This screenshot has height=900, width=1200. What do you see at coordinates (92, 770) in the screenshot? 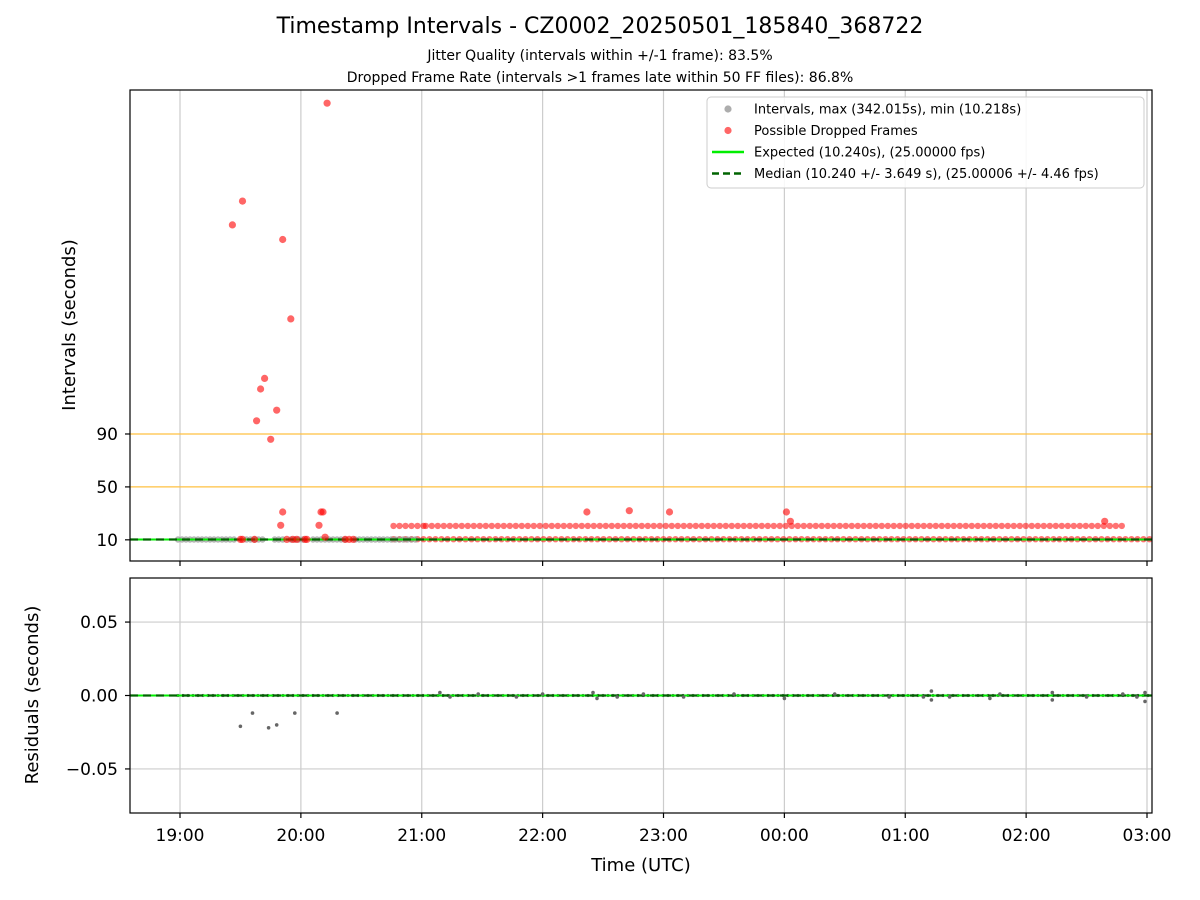
I see `residuals-y-tick-label: −0.05` at bounding box center [92, 770].